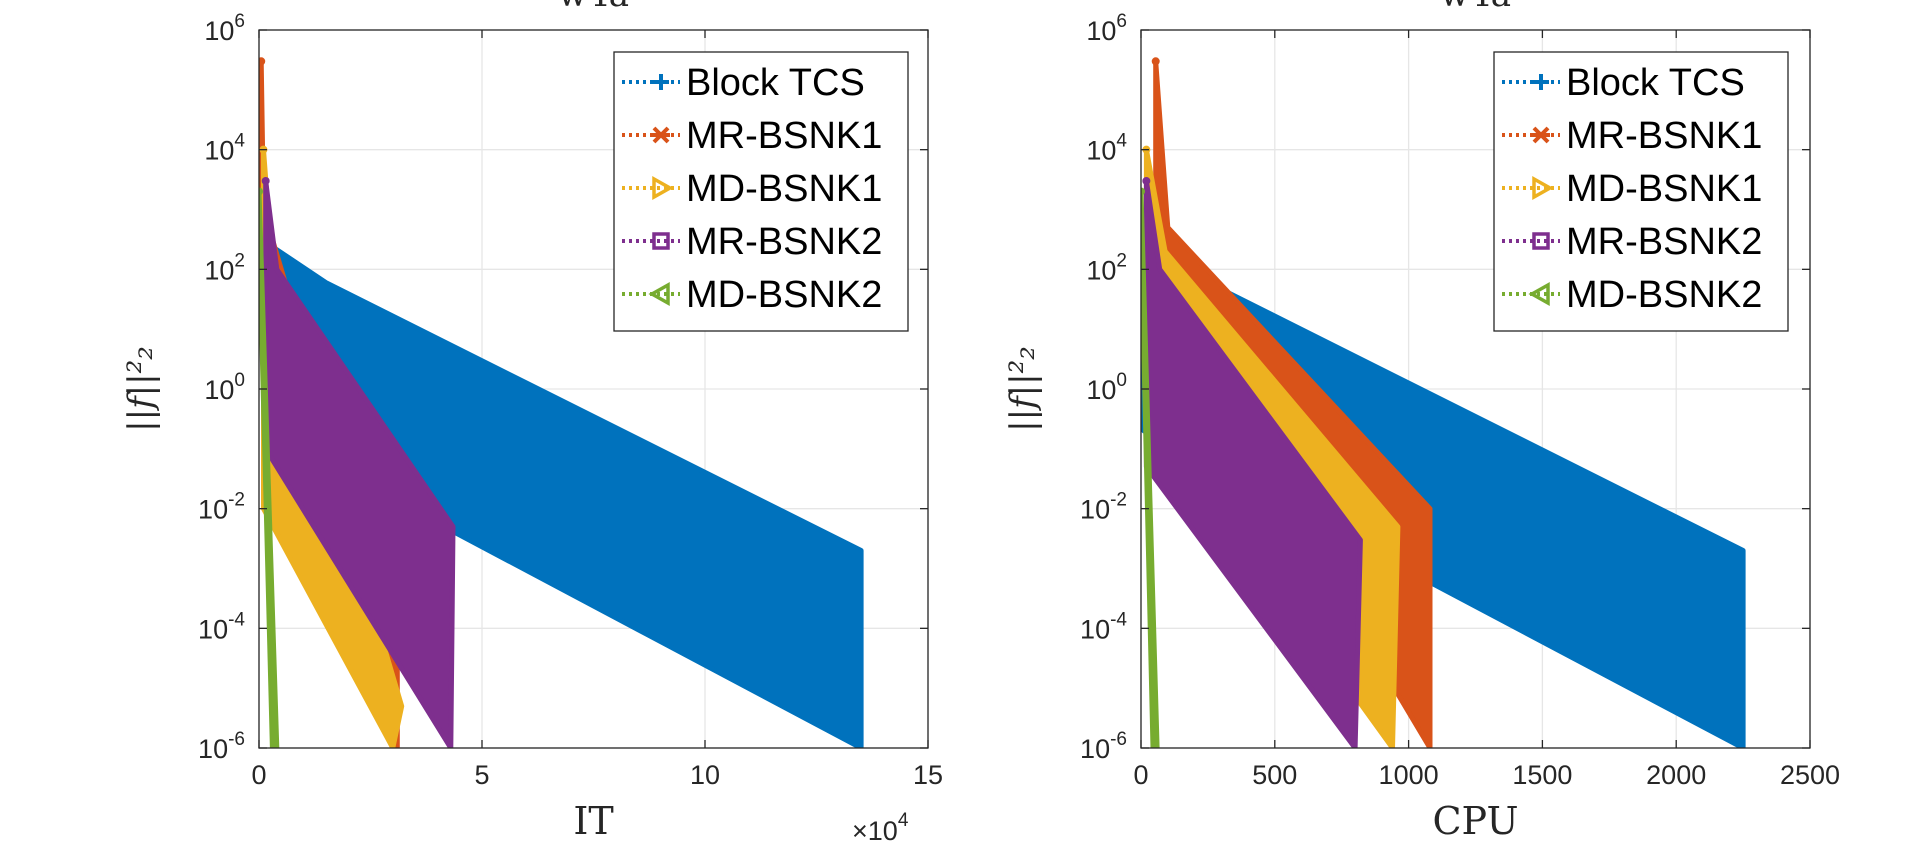 The width and height of the screenshot is (1920, 847). I want to click on x-axis-multiplier: ×10⁴, so click(880, 828).